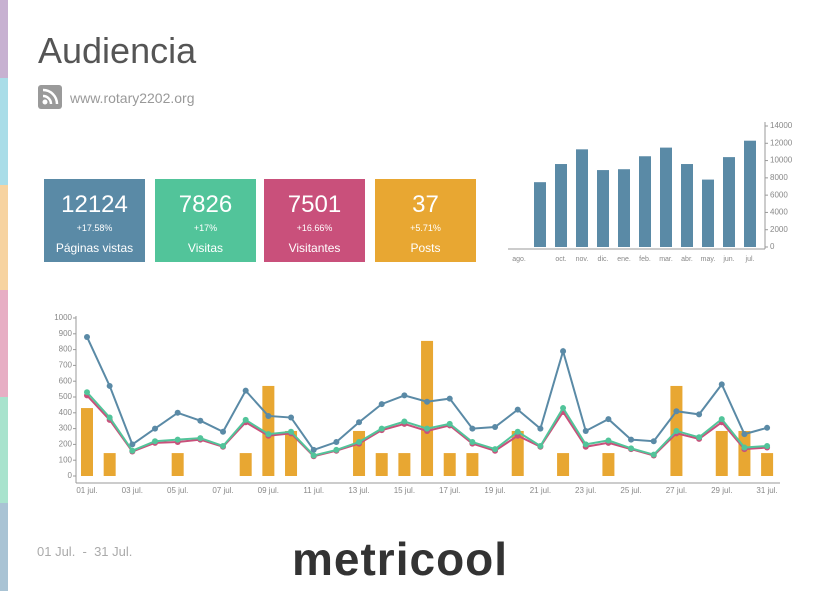 The width and height of the screenshot is (840, 591). I want to click on x-tick-label: 23 jul., so click(585, 490).